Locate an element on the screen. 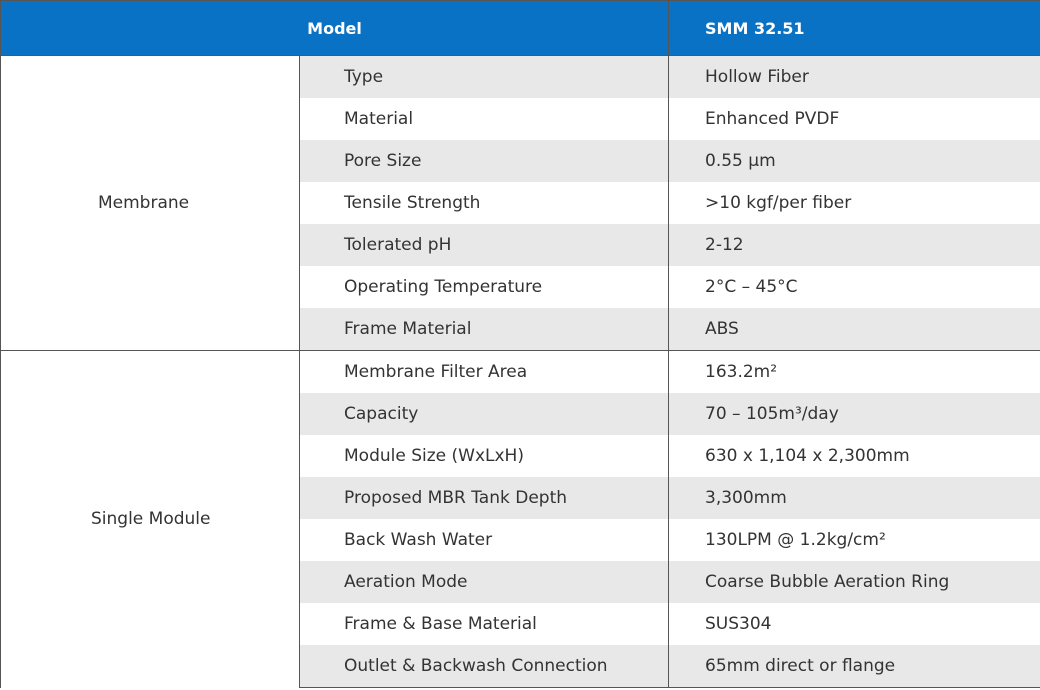 This screenshot has height=690, width=1040. header-row: Model SMM 32.51 is located at coordinates (520, 28).